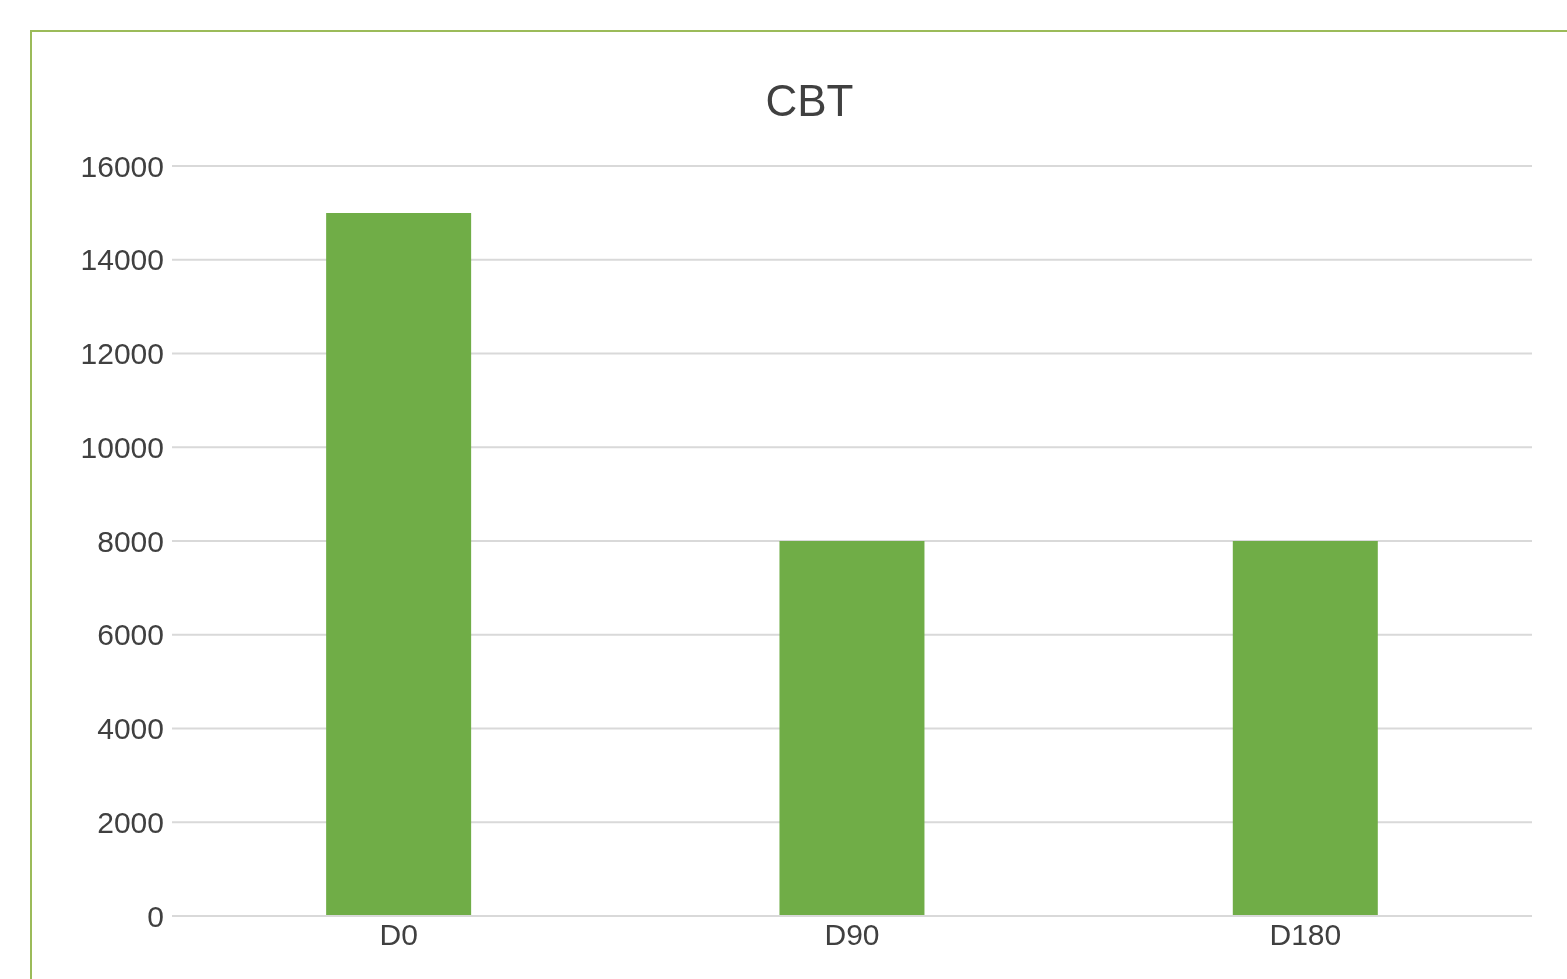 The image size is (1567, 979). What do you see at coordinates (852, 935) in the screenshot?
I see `x-tick-label: D90` at bounding box center [852, 935].